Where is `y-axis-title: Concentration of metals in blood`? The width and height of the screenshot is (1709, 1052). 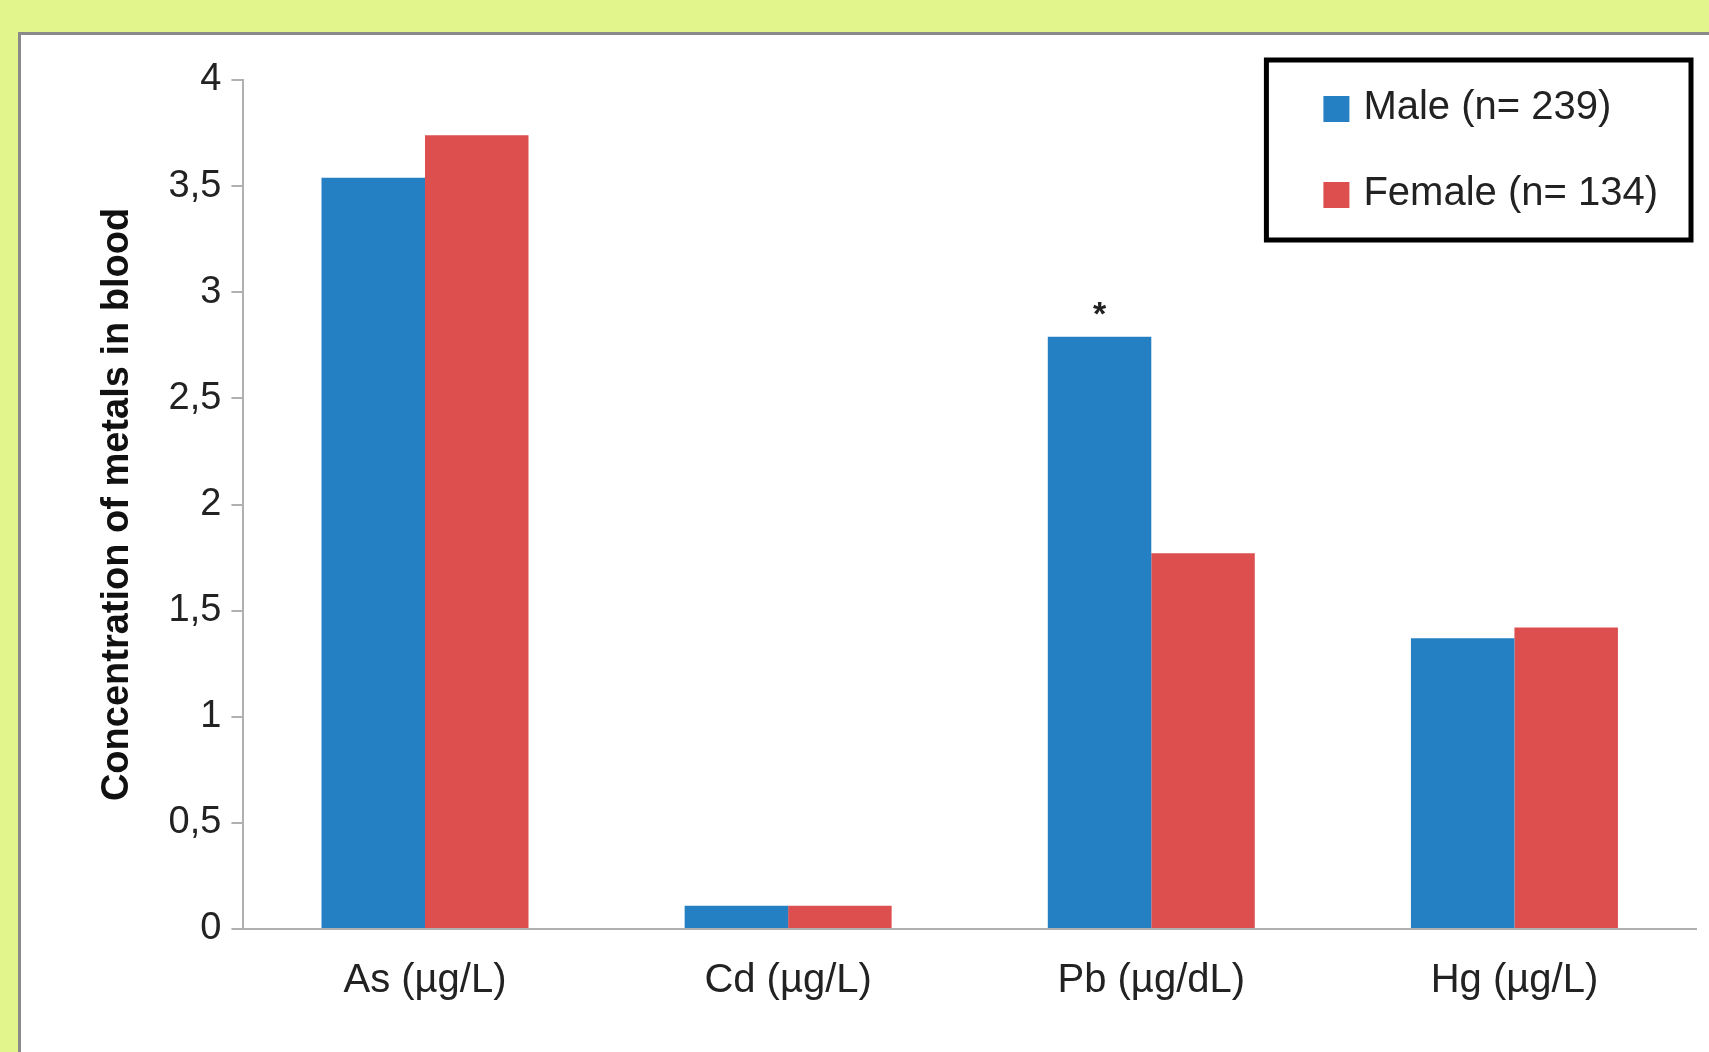
y-axis-title: Concentration of metals in blood is located at coordinates (115, 504).